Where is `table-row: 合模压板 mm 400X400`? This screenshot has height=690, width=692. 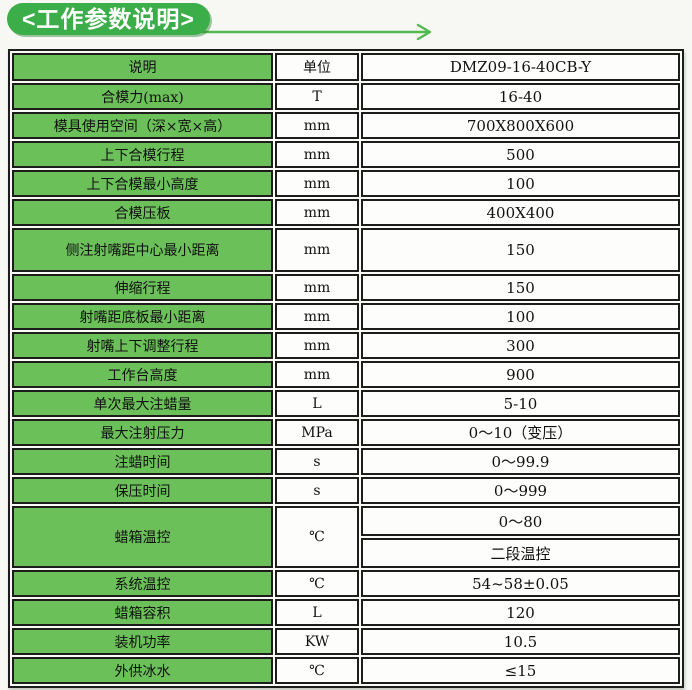
table-row: 合模压板 mm 400X400 is located at coordinates (346, 212).